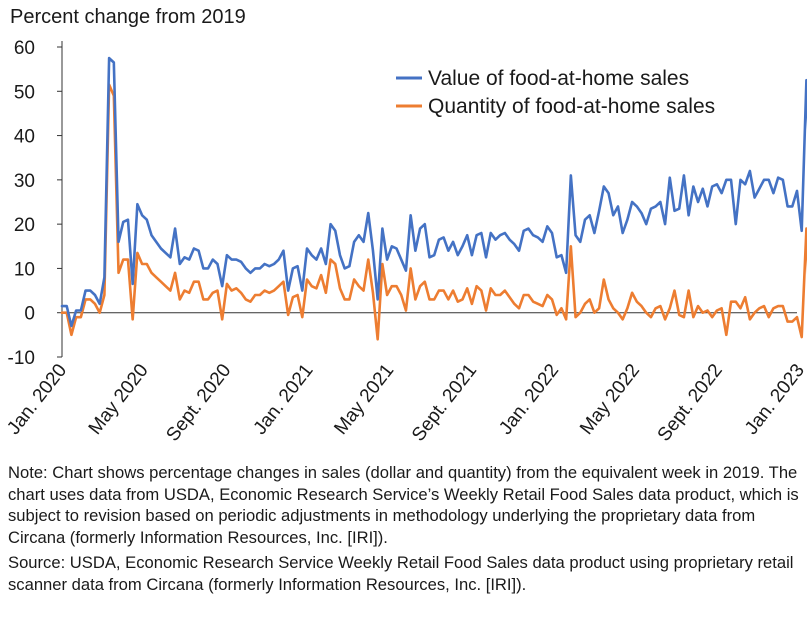 The image size is (807, 634). I want to click on x-tick-label: Jan. 2021, so click(284, 399).